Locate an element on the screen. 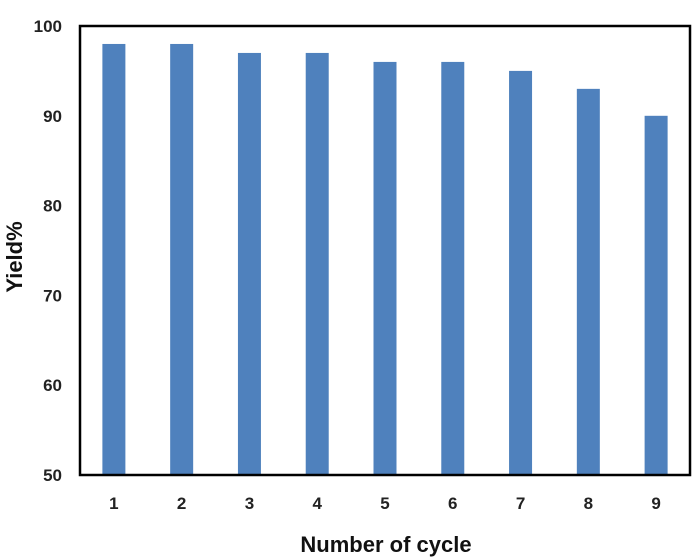 This screenshot has height=558, width=694. y-tick-label: 70 is located at coordinates (52, 295).